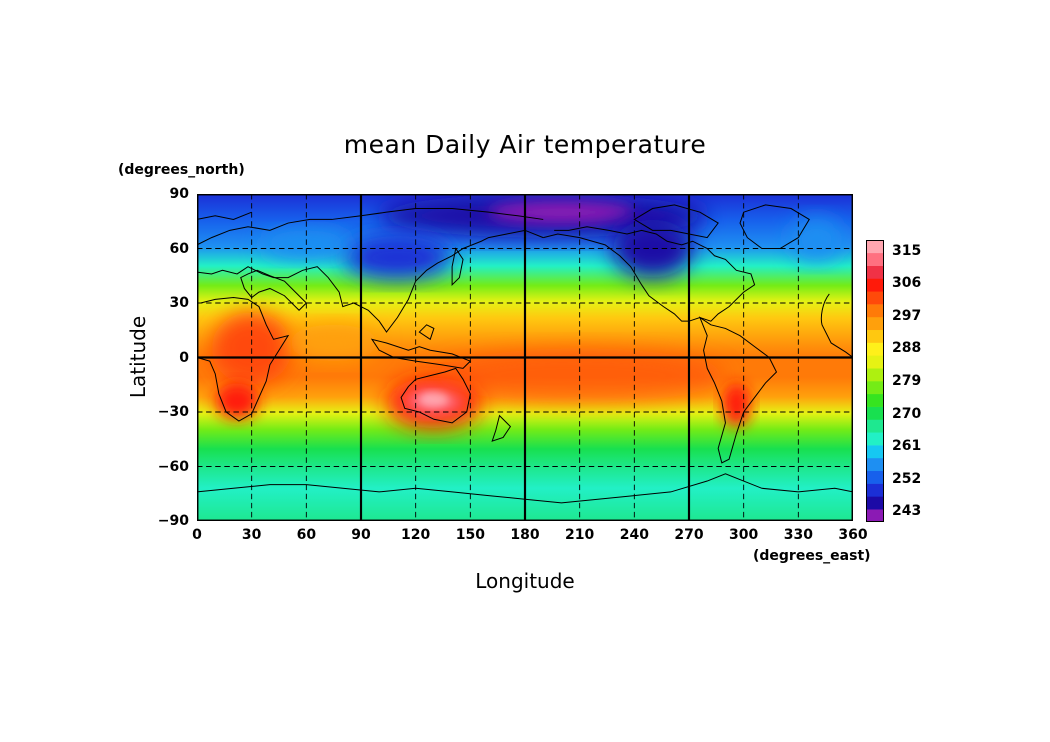 The height and width of the screenshot is (742, 1050). Describe the element at coordinates (853, 535) in the screenshot. I see `x-tick-label: 360` at that location.